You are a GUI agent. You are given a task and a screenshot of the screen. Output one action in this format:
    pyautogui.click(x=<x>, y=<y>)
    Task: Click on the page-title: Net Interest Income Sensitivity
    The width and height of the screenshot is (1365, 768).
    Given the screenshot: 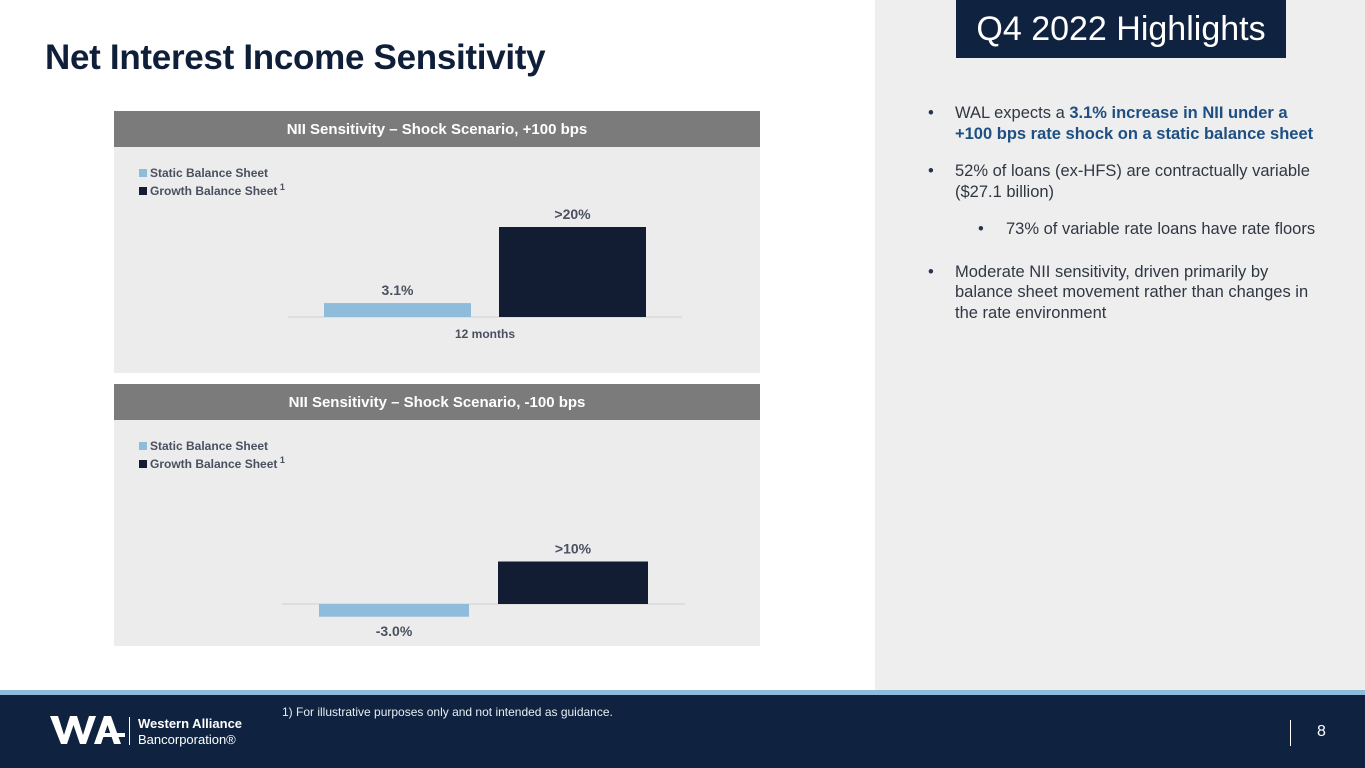 What is the action you would take?
    pyautogui.click(x=295, y=57)
    